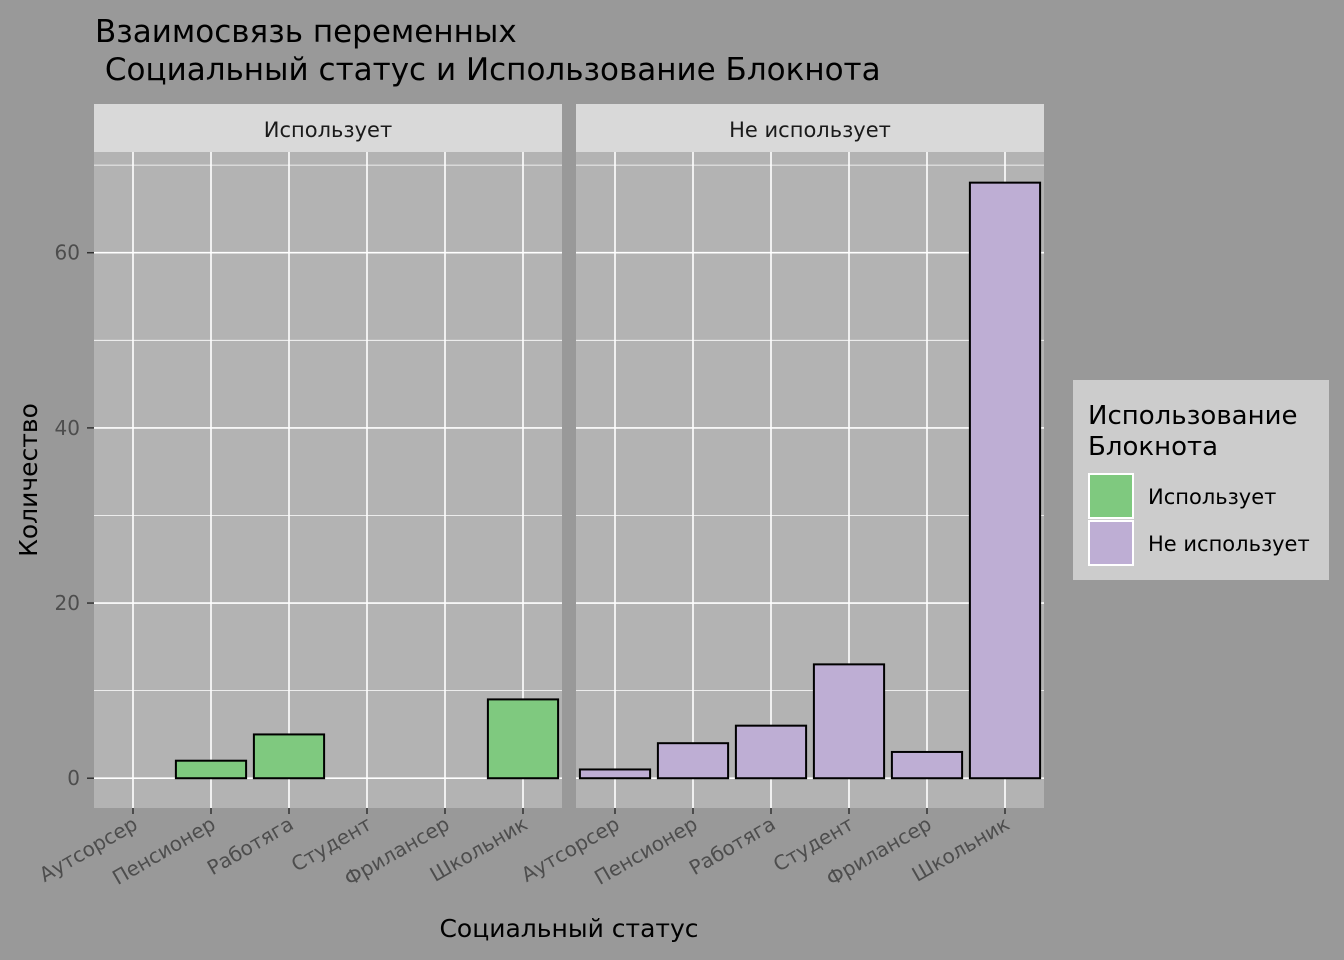  I want to click on y-tick-label: 0, so click(73, 778).